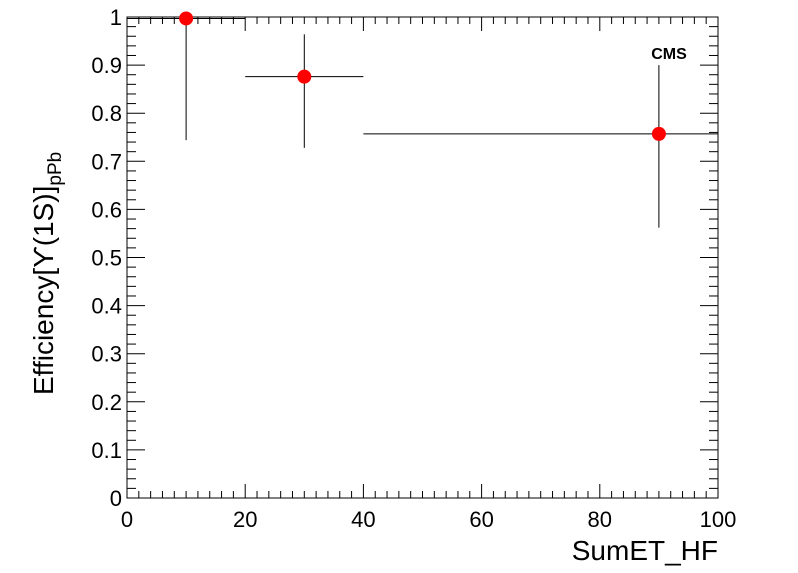 This screenshot has width=798, height=573. What do you see at coordinates (106, 306) in the screenshot?
I see `y-tick-label: 0.4` at bounding box center [106, 306].